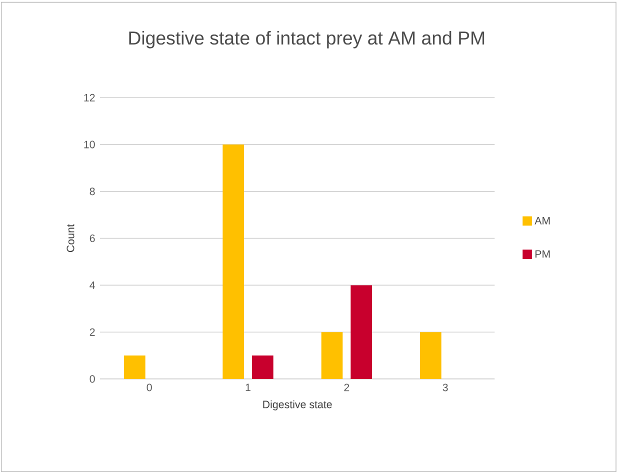 The image size is (624, 473). I want to click on legend-label: PM, so click(542, 254).